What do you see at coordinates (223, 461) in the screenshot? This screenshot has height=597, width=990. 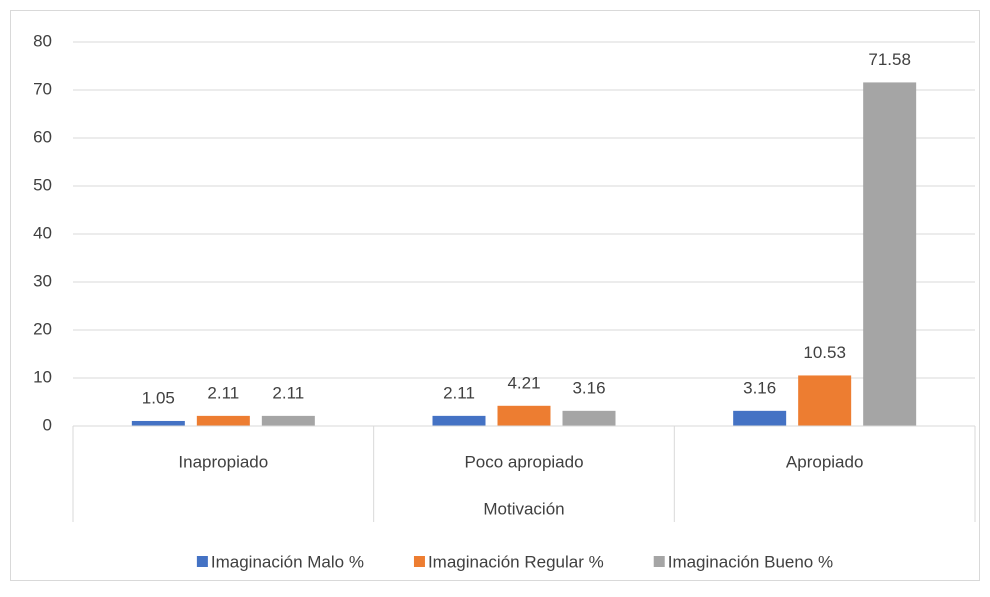 I see `x-tick-label: Inapropiado` at bounding box center [223, 461].